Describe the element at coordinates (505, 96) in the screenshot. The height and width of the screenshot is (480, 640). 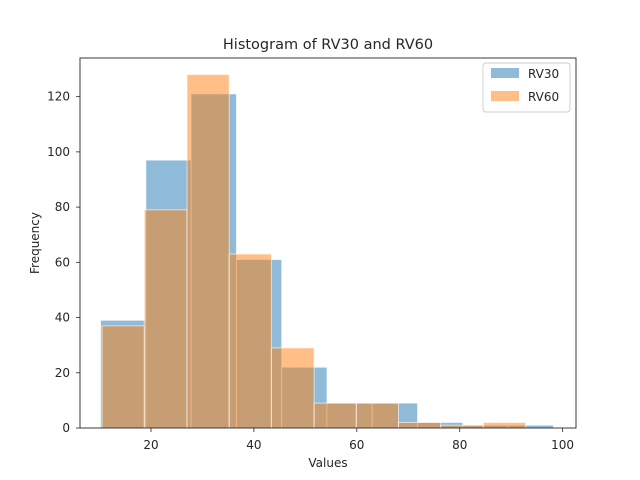
I see `legend-swatch-rv60` at that location.